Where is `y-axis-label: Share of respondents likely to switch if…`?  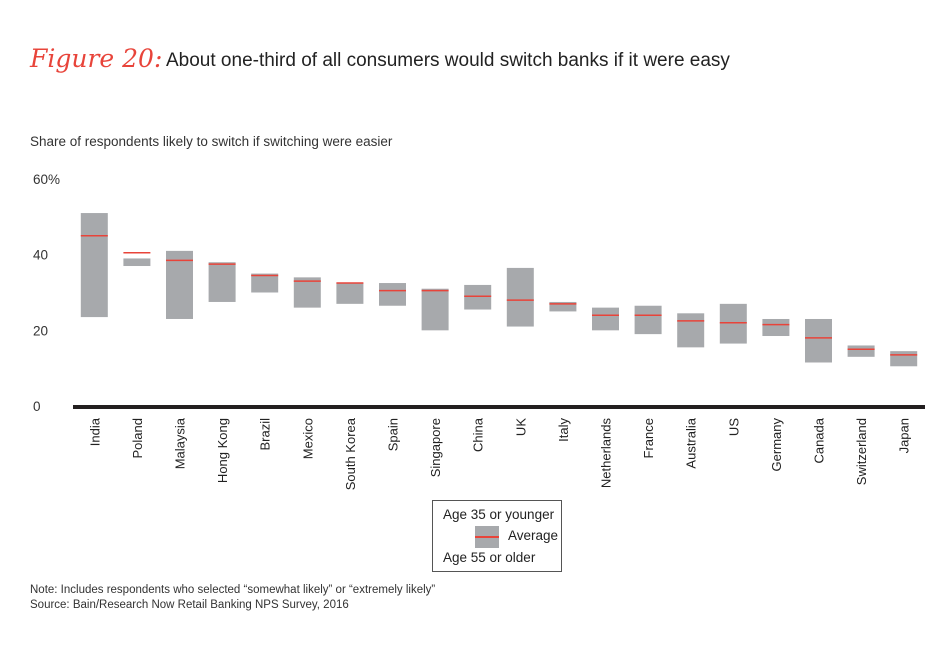
y-axis-label: Share of respondents likely to switch if… is located at coordinates (211, 141).